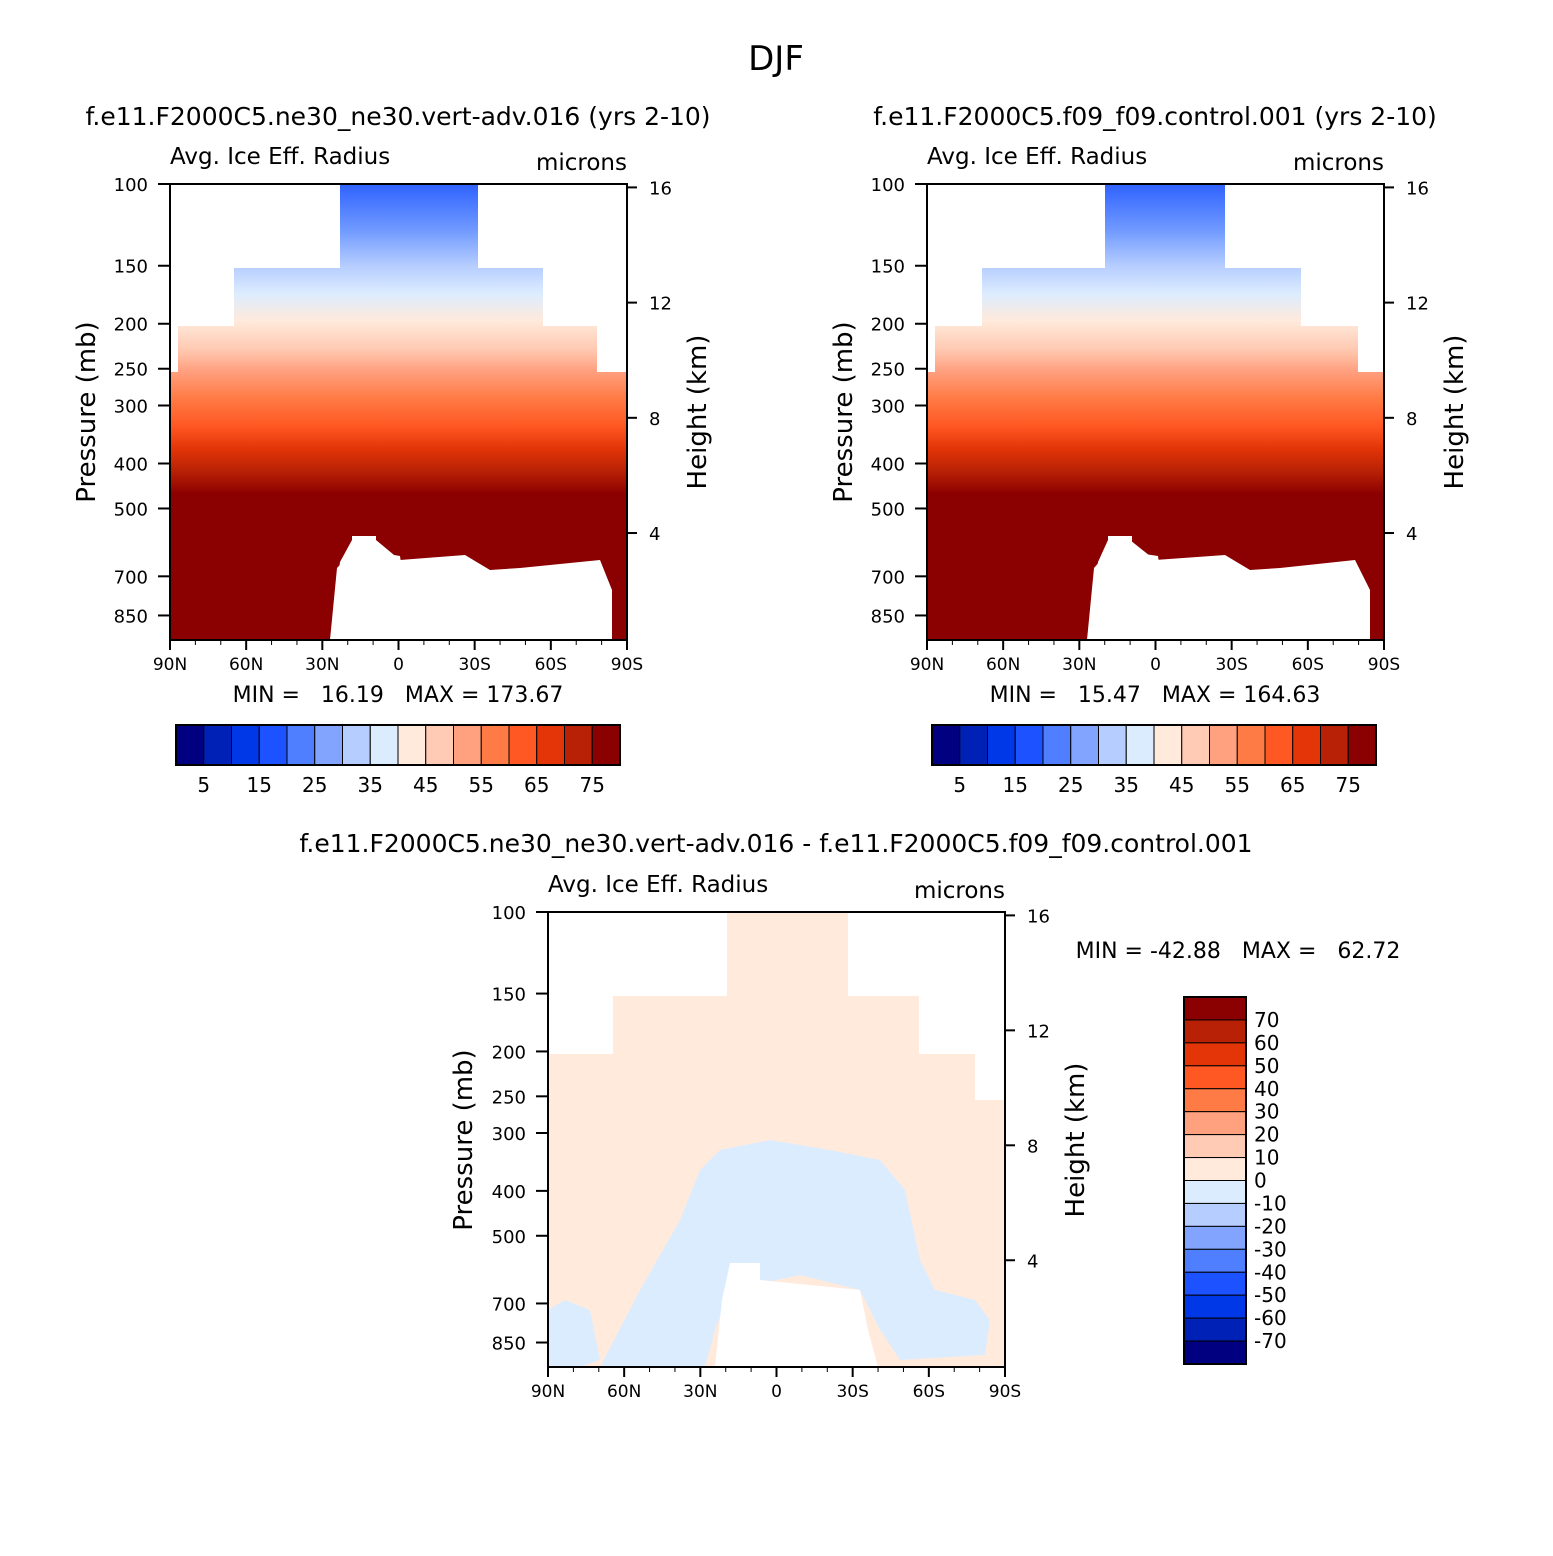 This screenshot has height=1556, width=1553. Describe the element at coordinates (1266, 1089) in the screenshot. I see `colorbar-label: 40` at that location.